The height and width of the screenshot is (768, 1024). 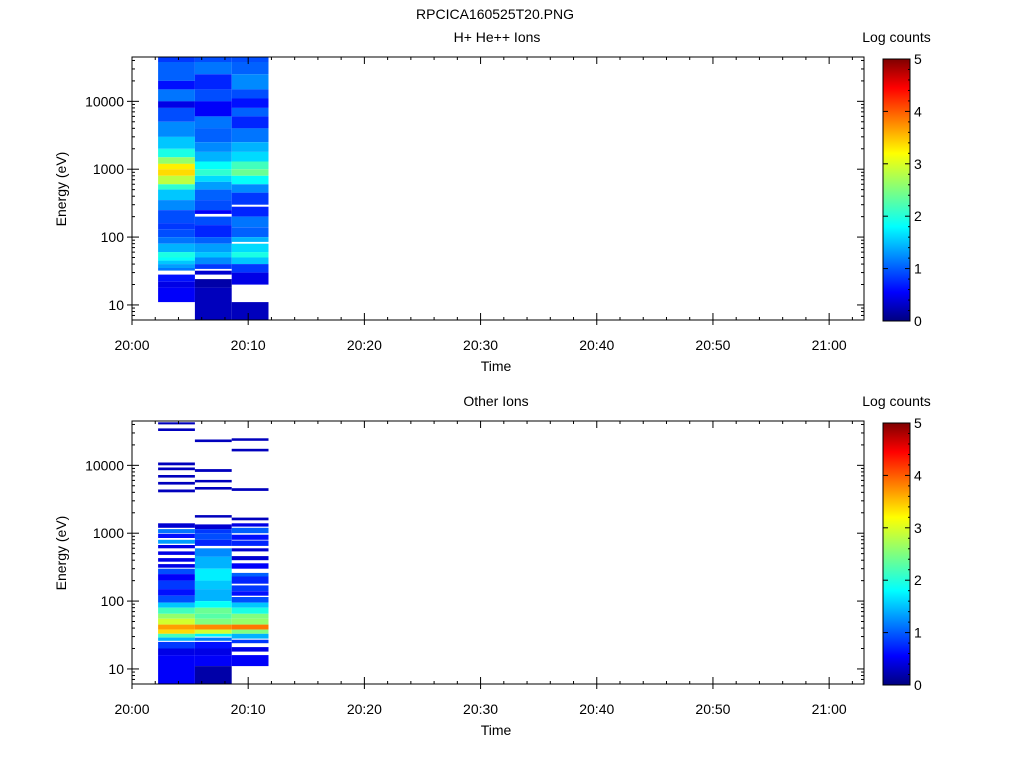 What do you see at coordinates (896, 190) in the screenshot?
I see `colorbar-gradient` at bounding box center [896, 190].